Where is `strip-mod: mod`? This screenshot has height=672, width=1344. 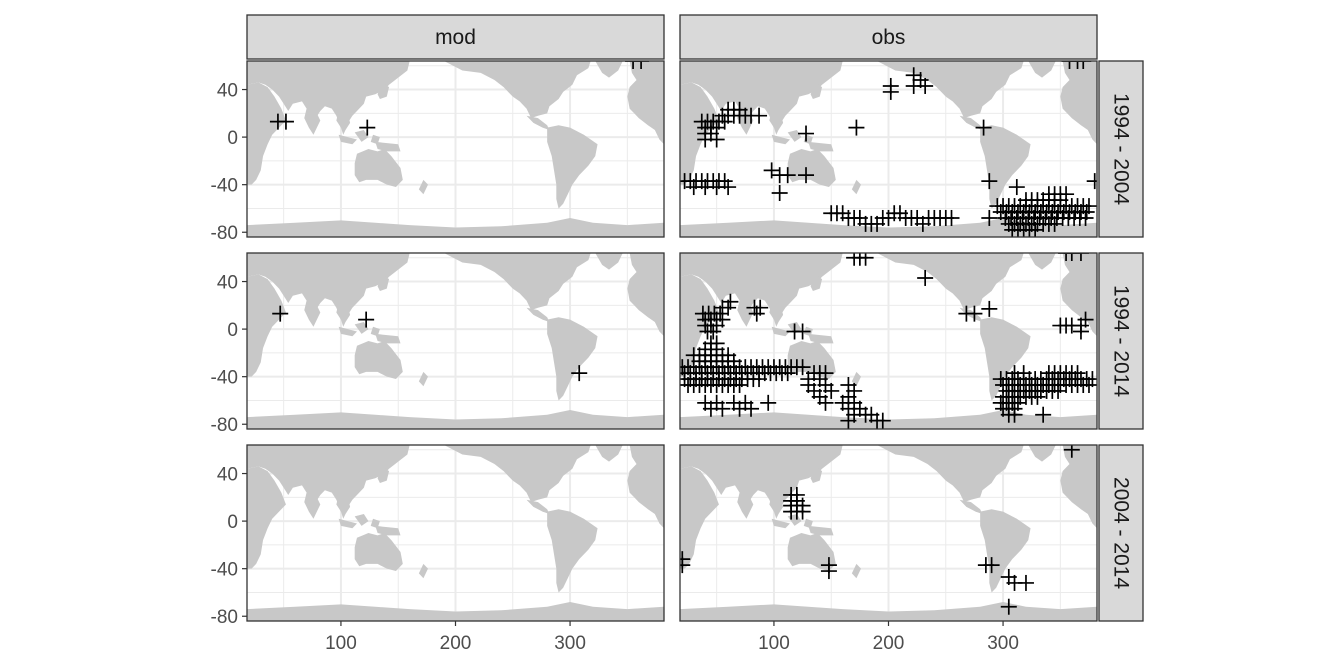 strip-mod: mod is located at coordinates (455, 37).